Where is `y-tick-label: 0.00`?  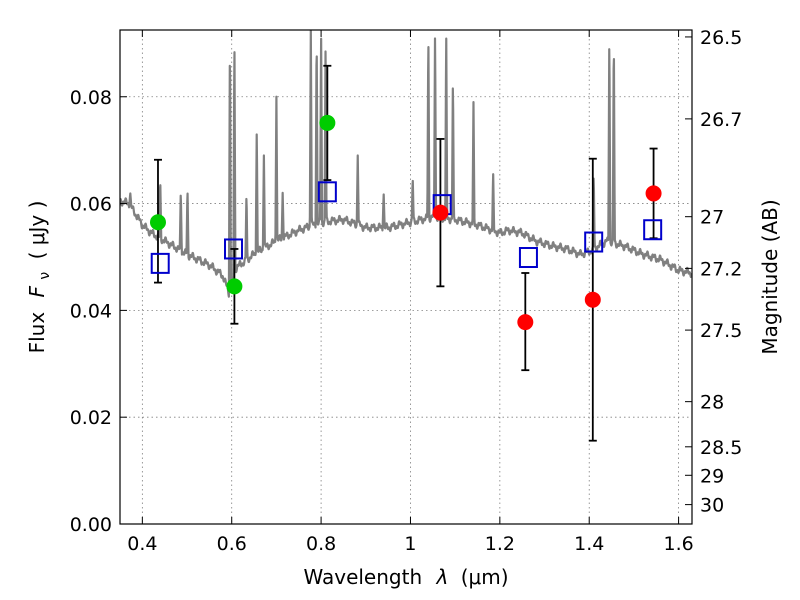
y-tick-label: 0.00 is located at coordinates (91, 525).